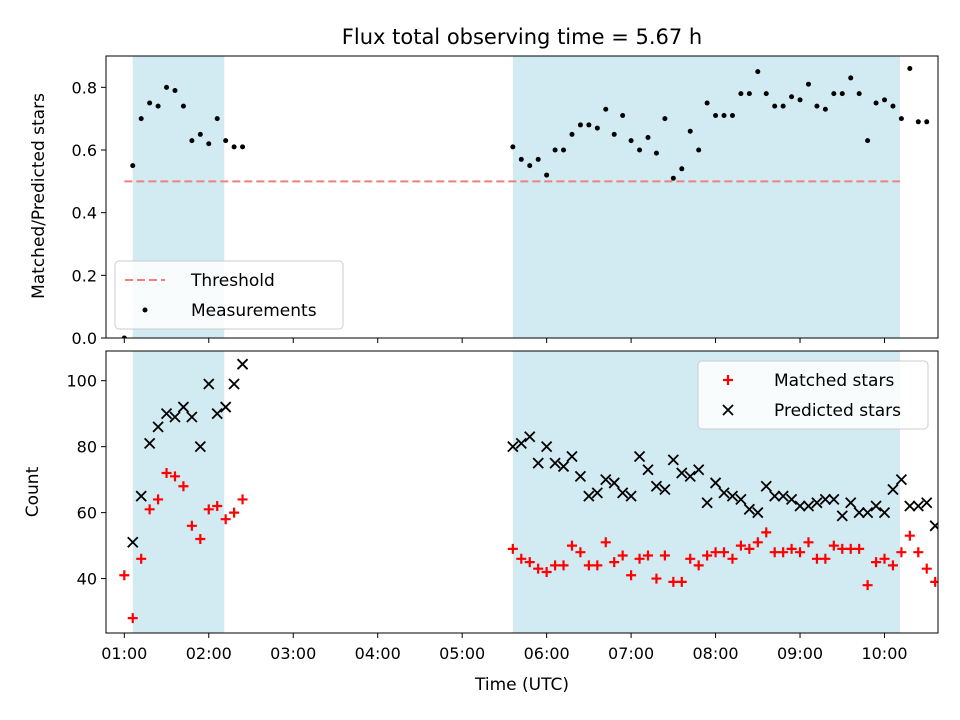  What do you see at coordinates (145, 310) in the screenshot?
I see `top-legend-swatch` at bounding box center [145, 310].